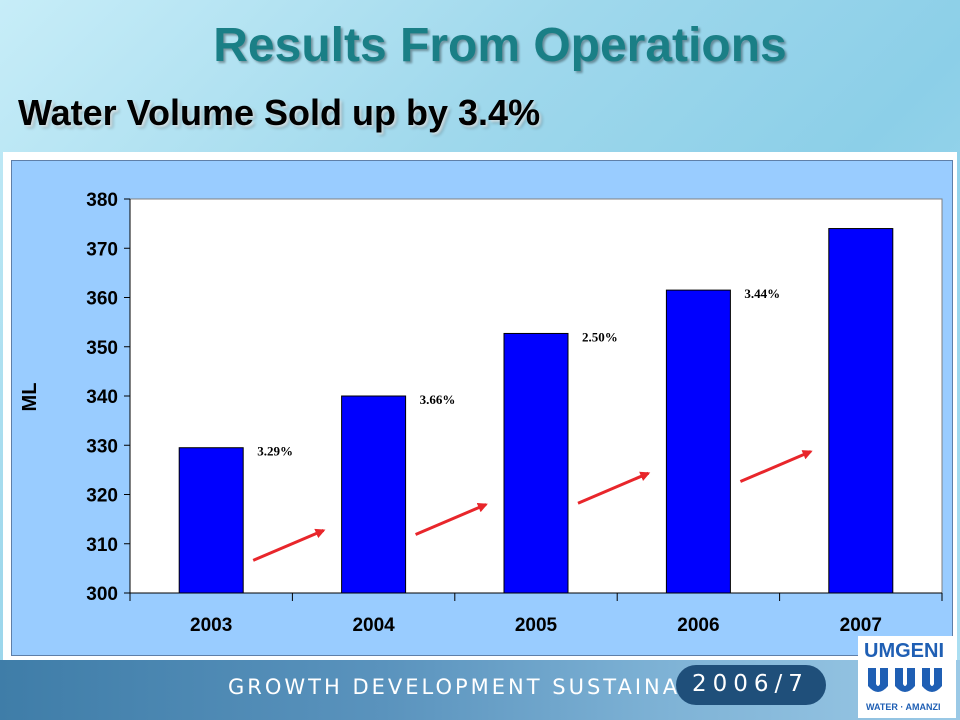 The height and width of the screenshot is (720, 960). I want to click on y-axis-label: ML, so click(30, 397).